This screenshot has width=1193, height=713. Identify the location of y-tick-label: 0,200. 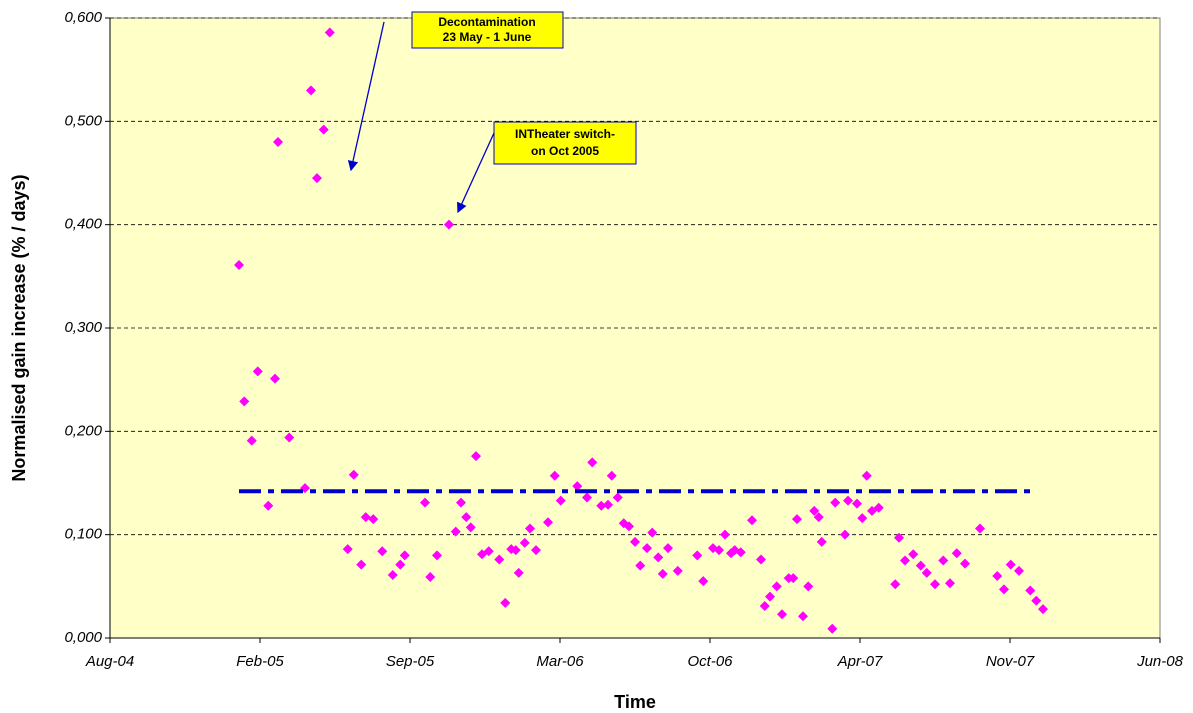
(83, 430).